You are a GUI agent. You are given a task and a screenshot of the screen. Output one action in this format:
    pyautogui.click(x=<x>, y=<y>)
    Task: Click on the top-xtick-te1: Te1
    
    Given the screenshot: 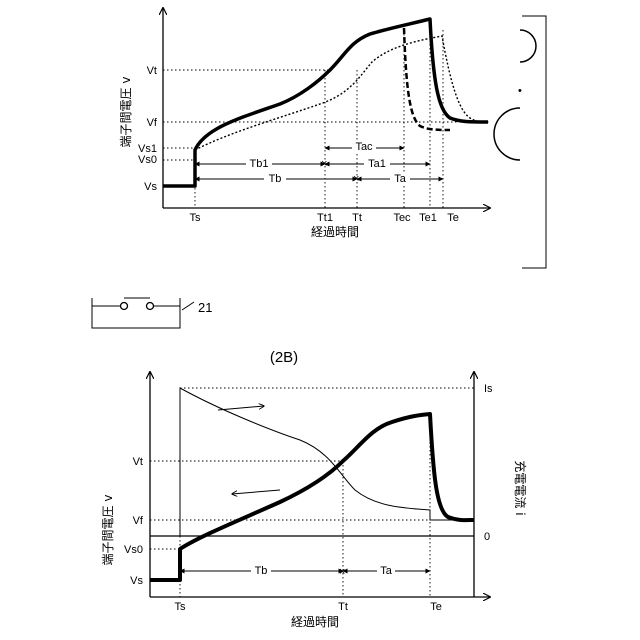 What is the action you would take?
    pyautogui.click(x=428, y=218)
    